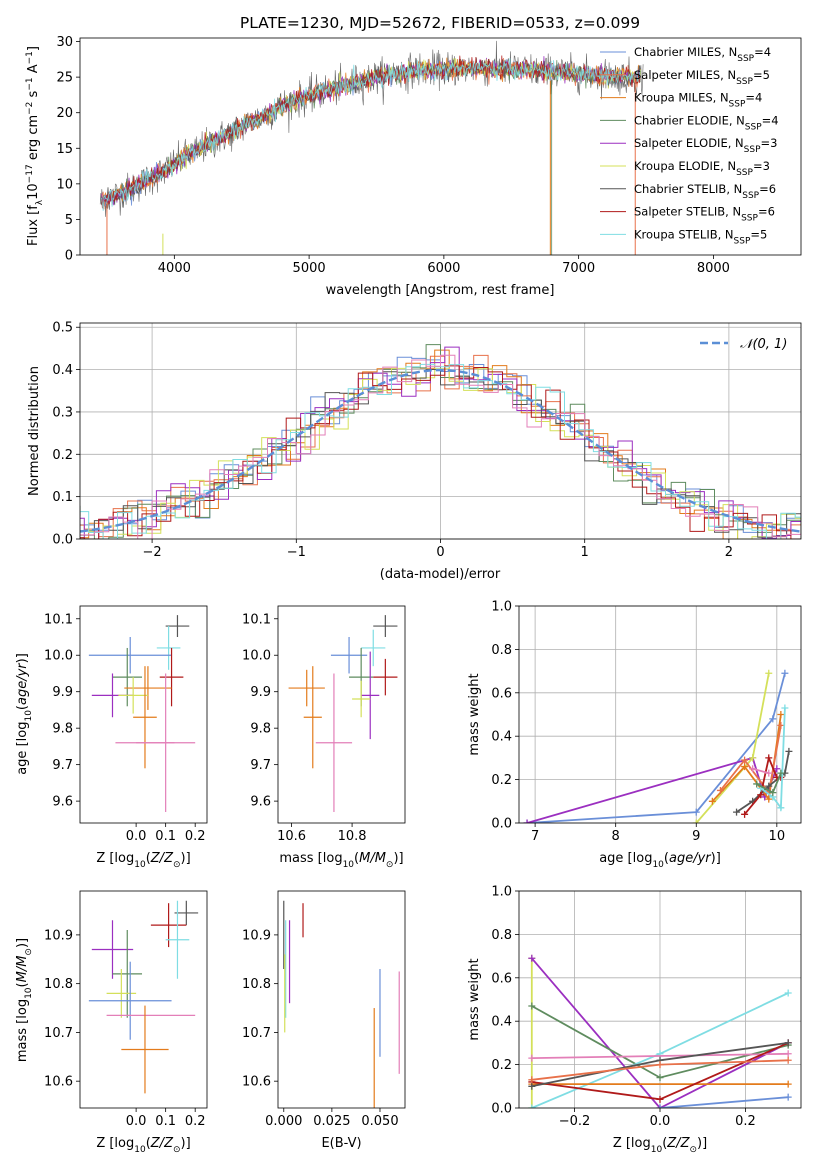 Image resolution: width=819 pixels, height=1170 pixels. I want to click on y-tick-label: 10.9, so click(58, 935).